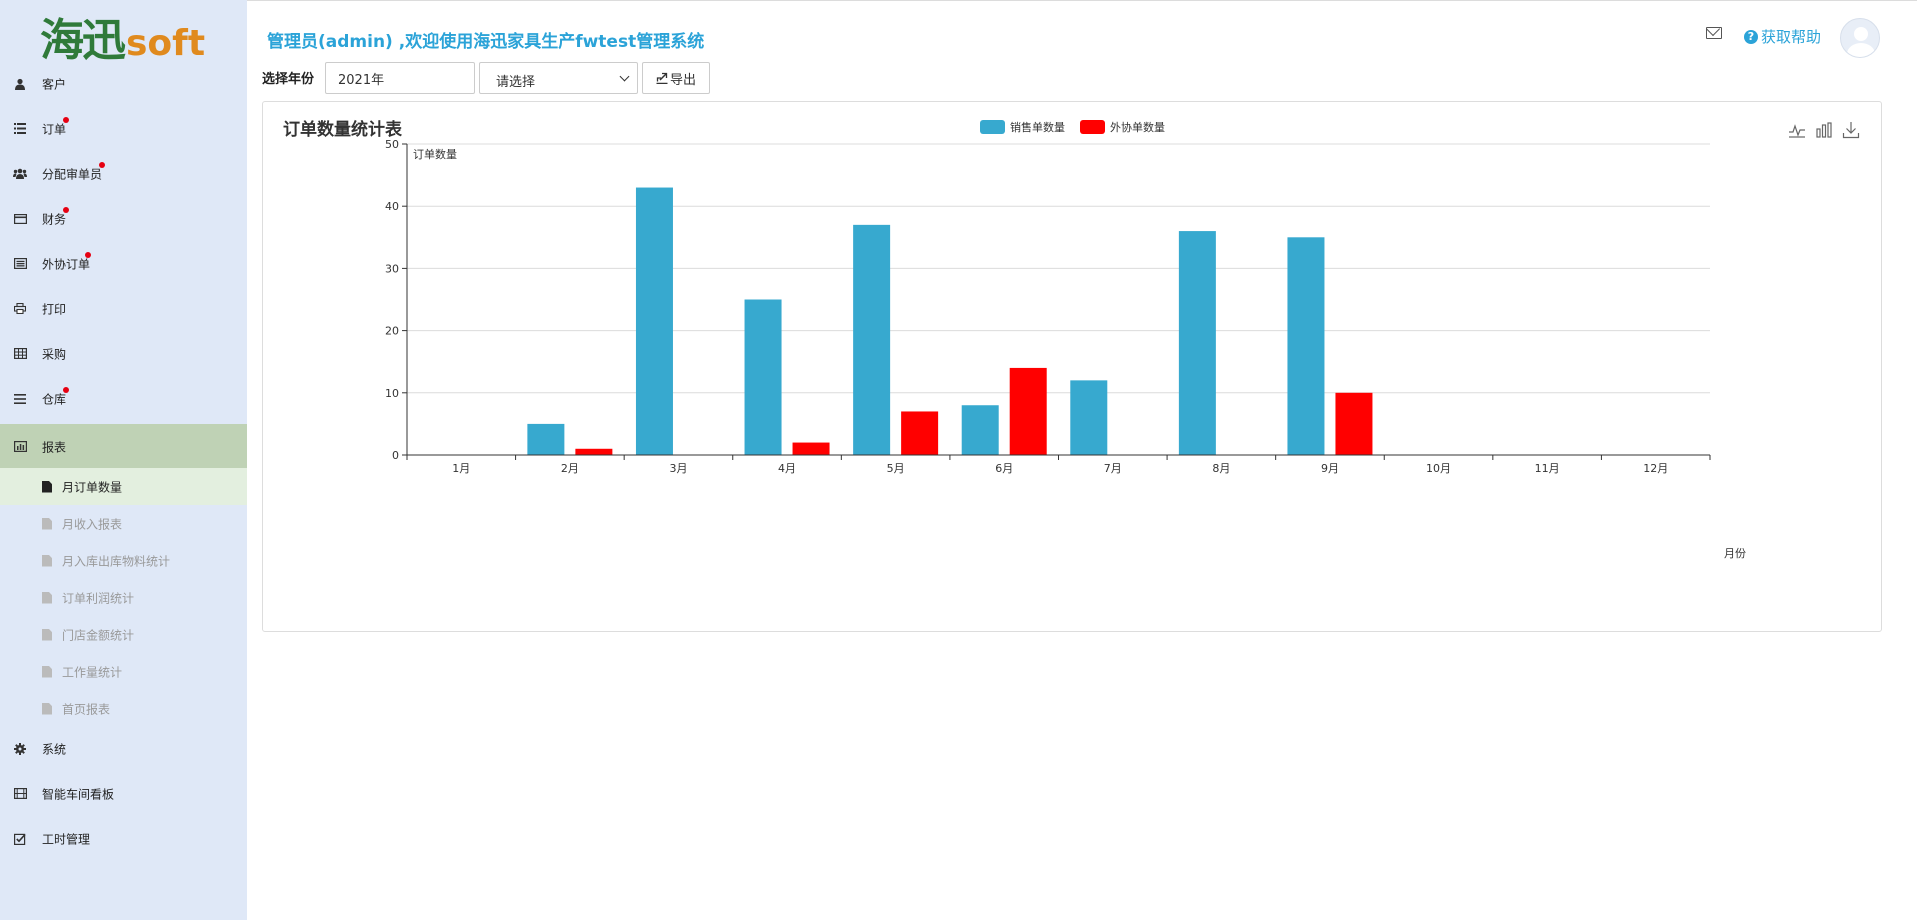  Describe the element at coordinates (676, 78) in the screenshot. I see `export-button: 导出` at that location.